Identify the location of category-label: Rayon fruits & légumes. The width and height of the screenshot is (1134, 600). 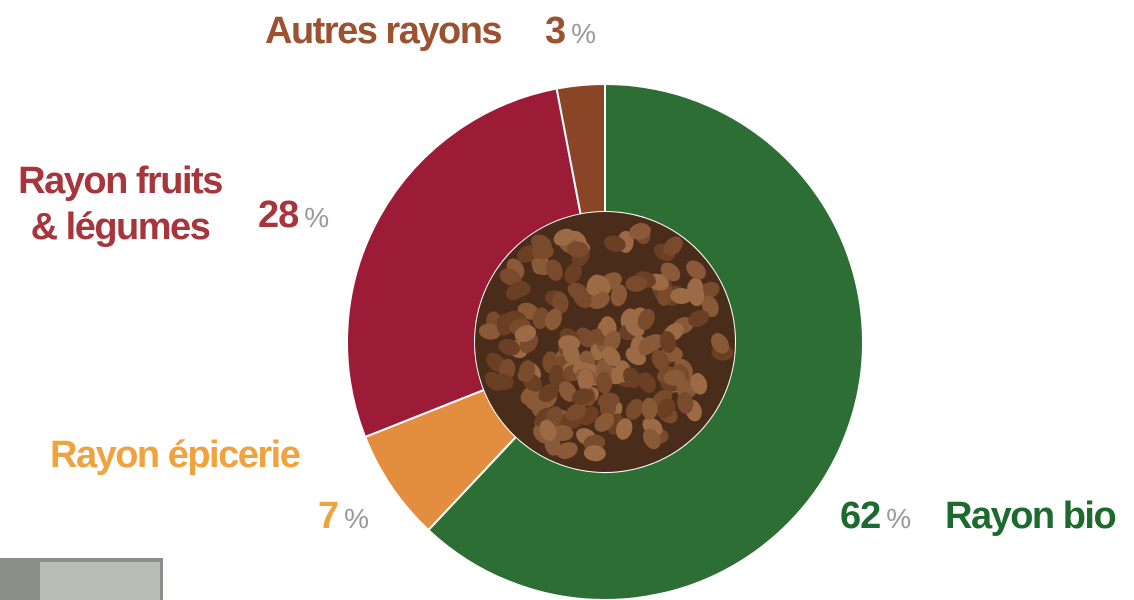
(120, 204).